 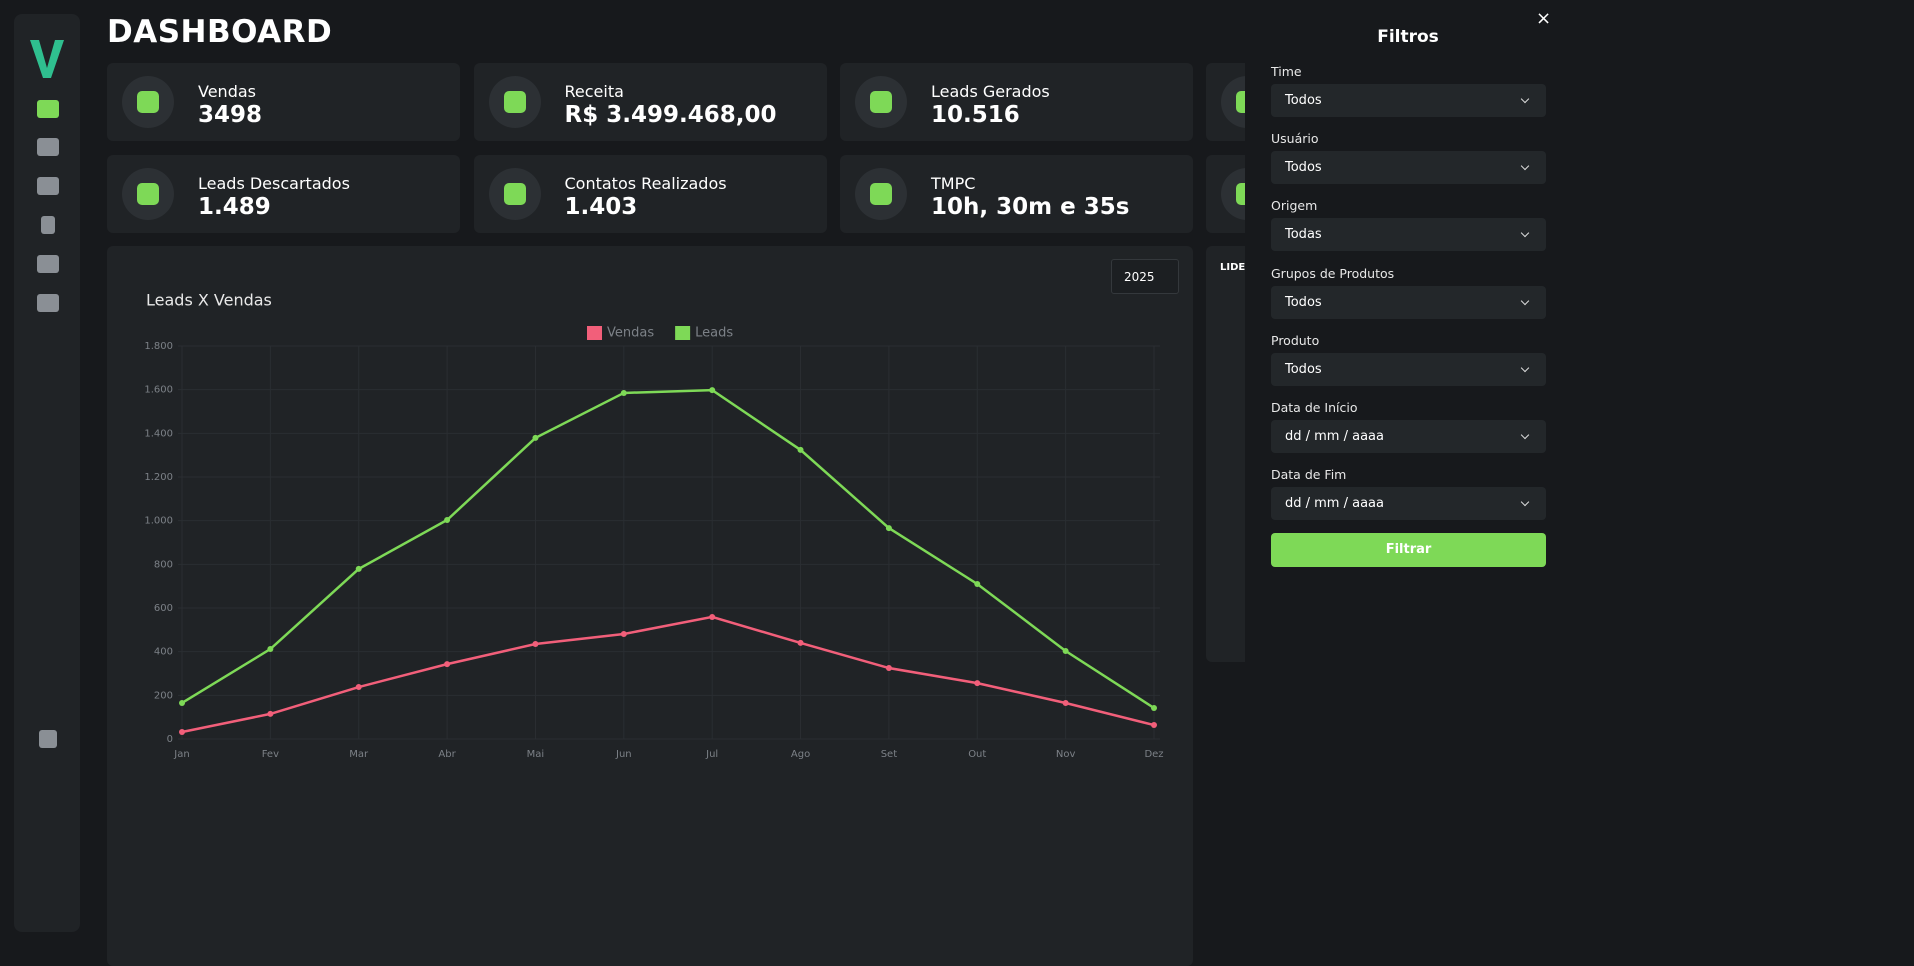 What do you see at coordinates (800, 754) in the screenshot?
I see `x-tick-label: Ago` at bounding box center [800, 754].